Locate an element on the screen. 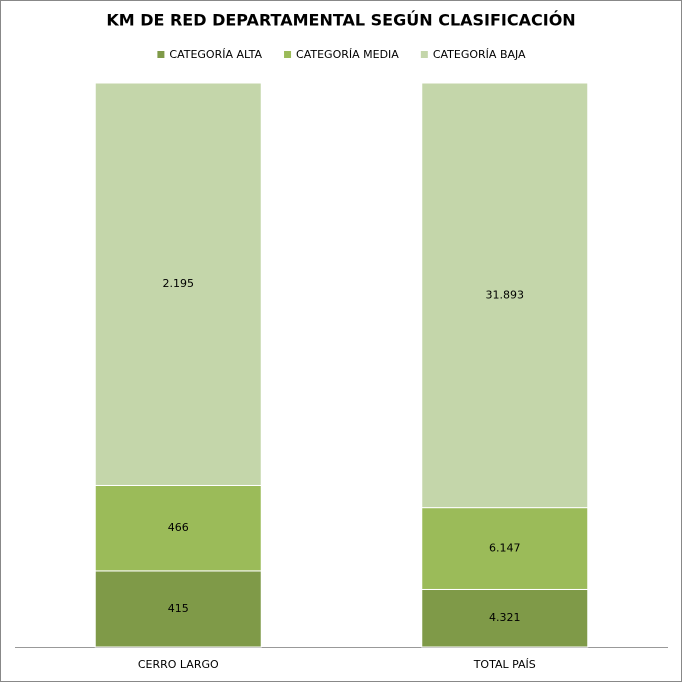 This screenshot has width=686, height=690. x-tick-label: CERRO LARGO is located at coordinates (178, 664).